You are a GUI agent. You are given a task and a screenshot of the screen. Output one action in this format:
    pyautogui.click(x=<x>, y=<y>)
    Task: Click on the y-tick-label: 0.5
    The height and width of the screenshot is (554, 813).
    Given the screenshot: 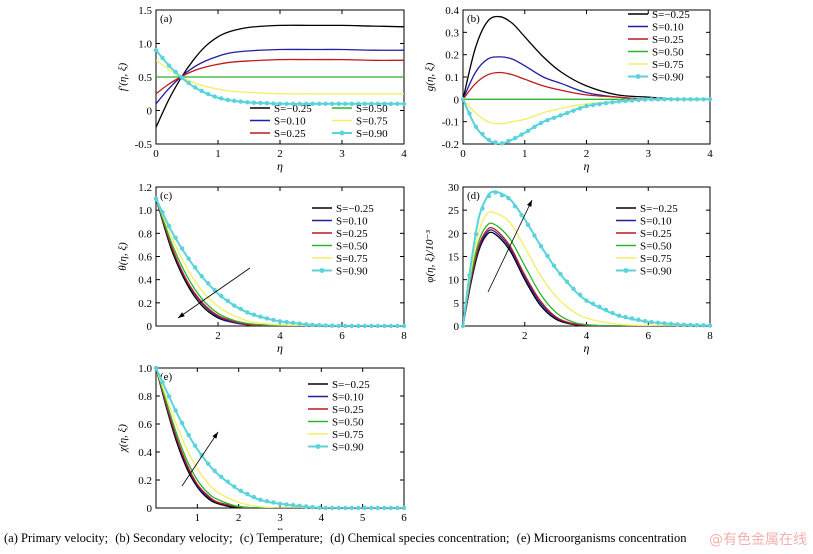 What is the action you would take?
    pyautogui.click(x=145, y=78)
    